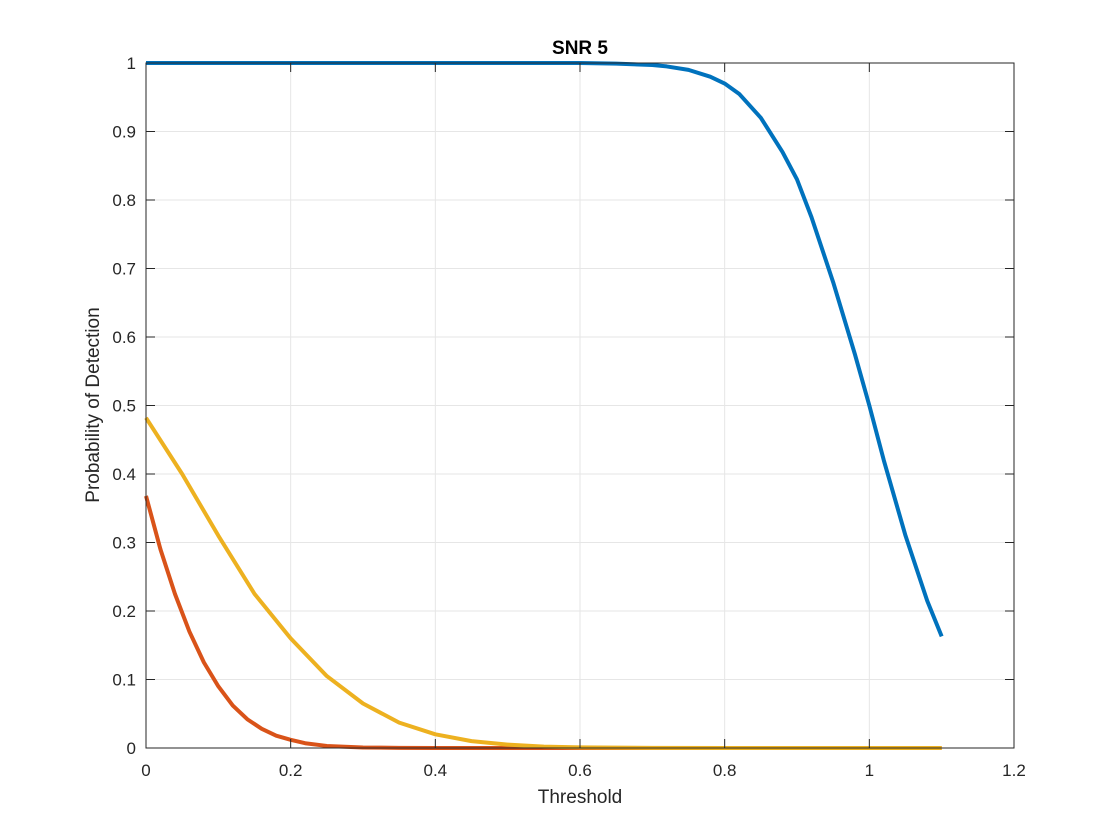  Describe the element at coordinates (580, 797) in the screenshot. I see `x-axis-title: Threshold` at that location.